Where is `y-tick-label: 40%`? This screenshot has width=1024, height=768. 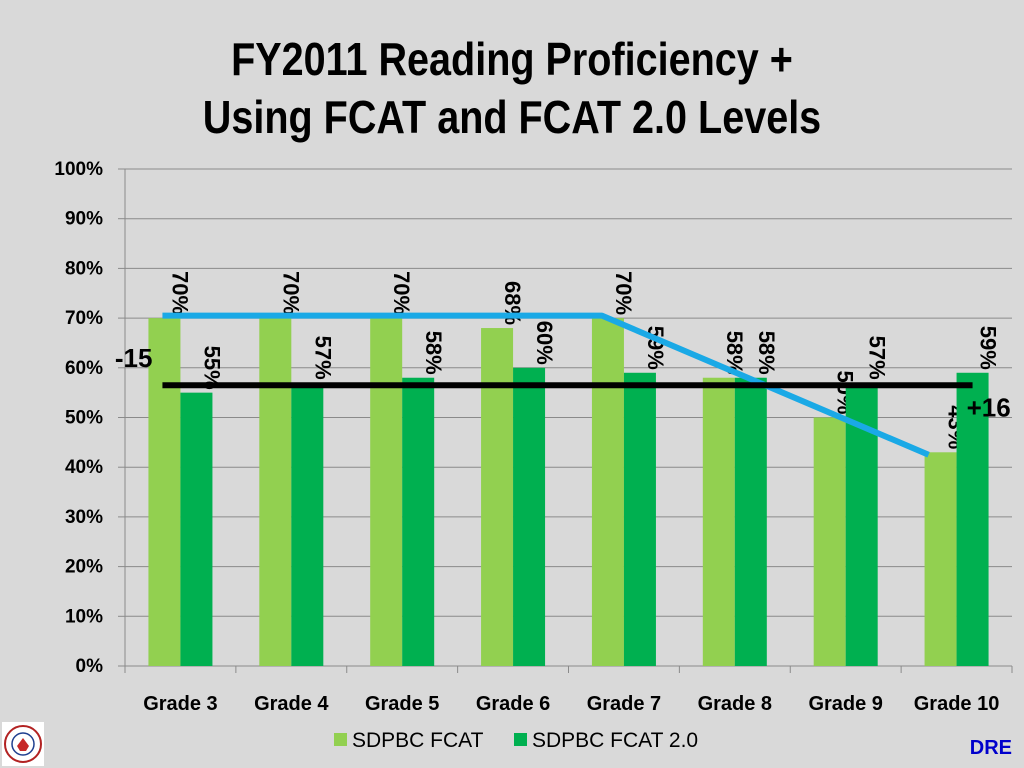
y-tick-label: 40% is located at coordinates (84, 467).